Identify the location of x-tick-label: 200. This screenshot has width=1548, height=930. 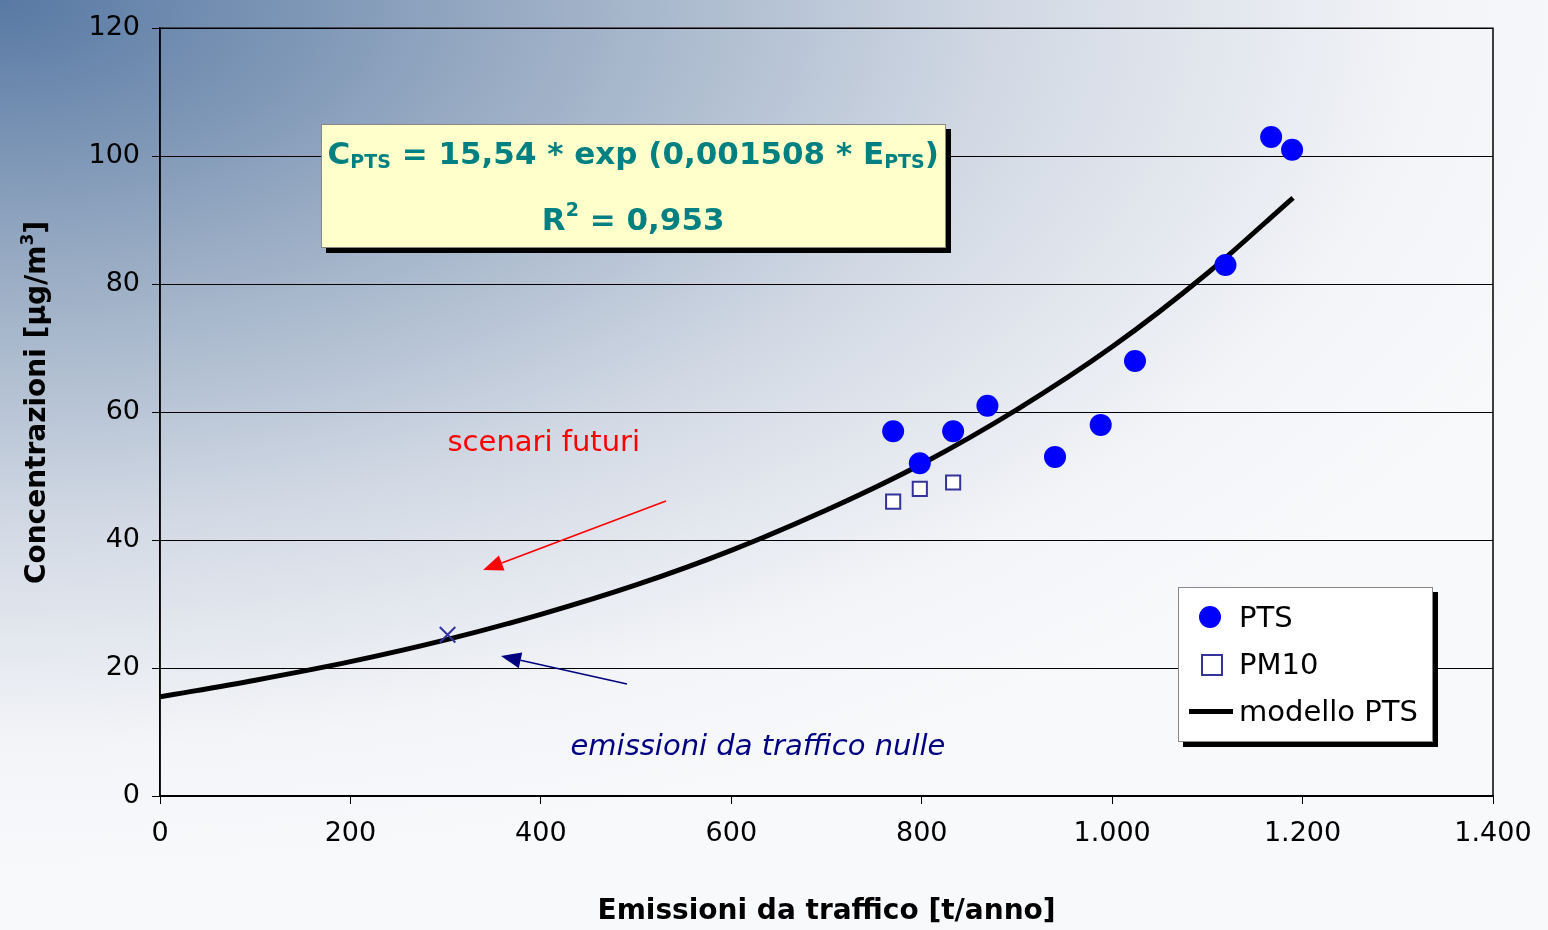
(350, 832).